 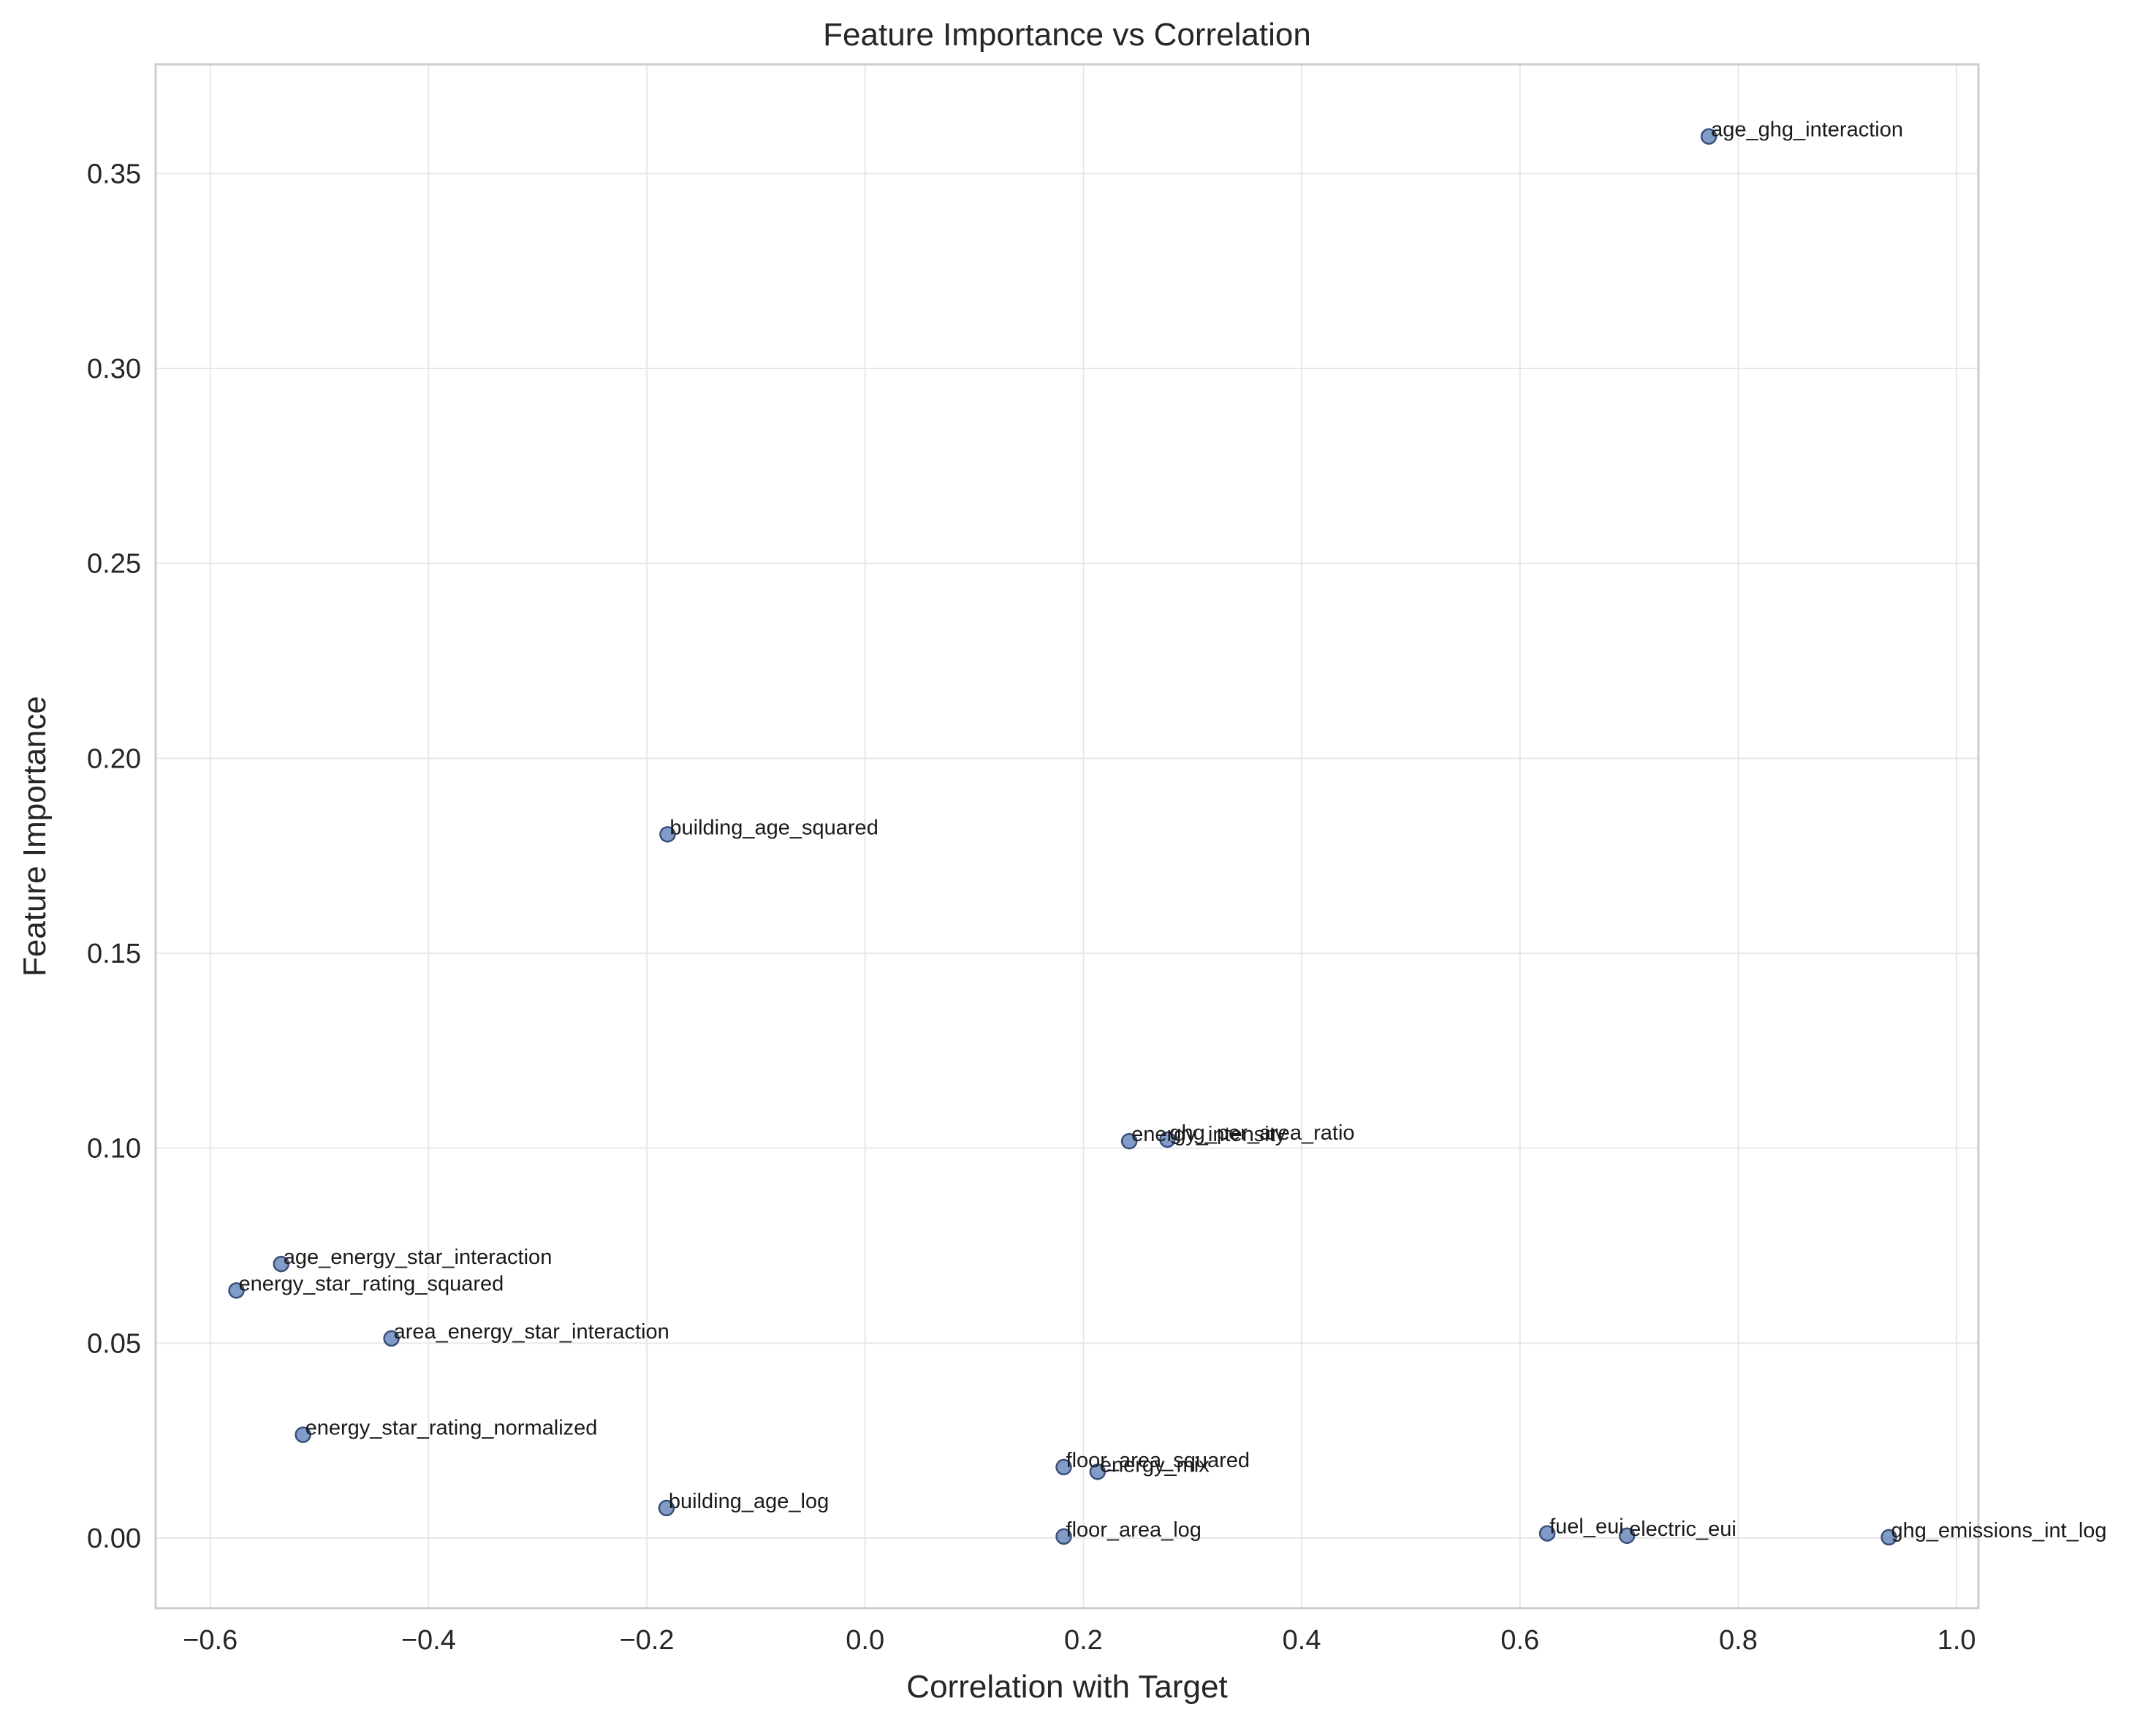 What do you see at coordinates (452, 1428) in the screenshot?
I see `data-point-label: energy_star_rating_normalized` at bounding box center [452, 1428].